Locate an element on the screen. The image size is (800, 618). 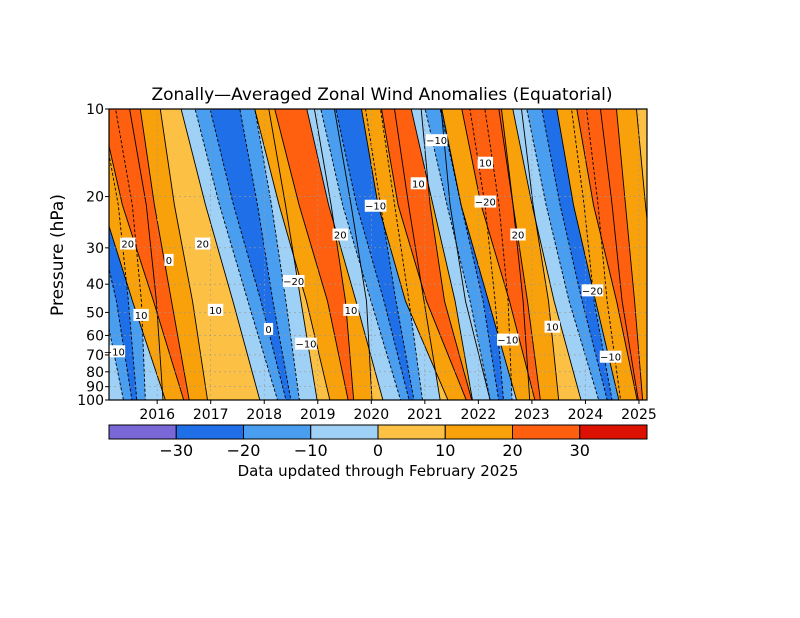
colorbar: −30 −20 −10 0 10 20 30 is located at coordinates (378, 442).